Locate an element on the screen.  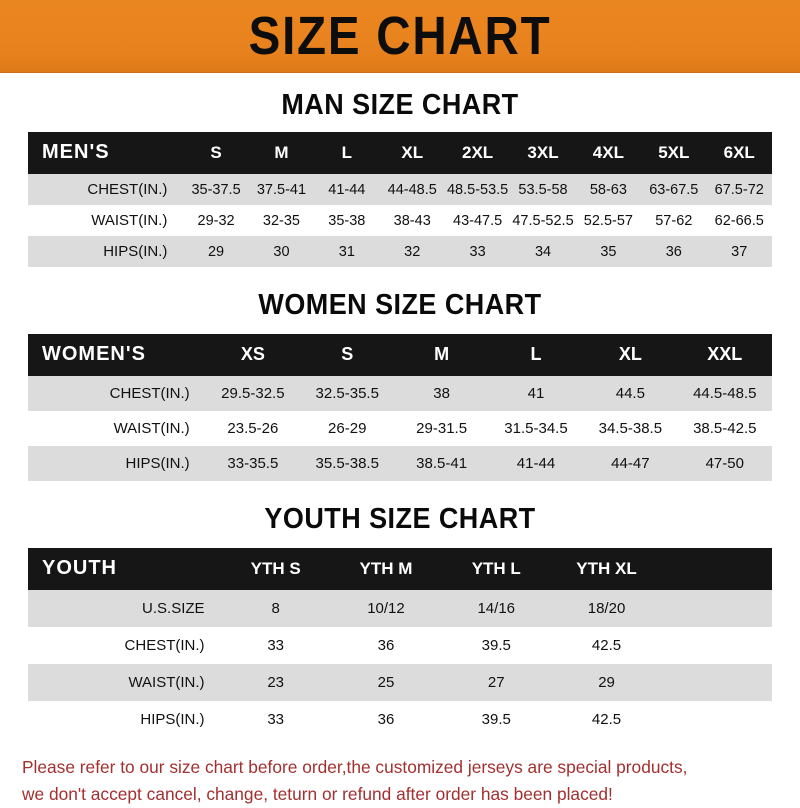
women-header-row: WOMEN'S XS S M L XL XXL is located at coordinates (400, 355).